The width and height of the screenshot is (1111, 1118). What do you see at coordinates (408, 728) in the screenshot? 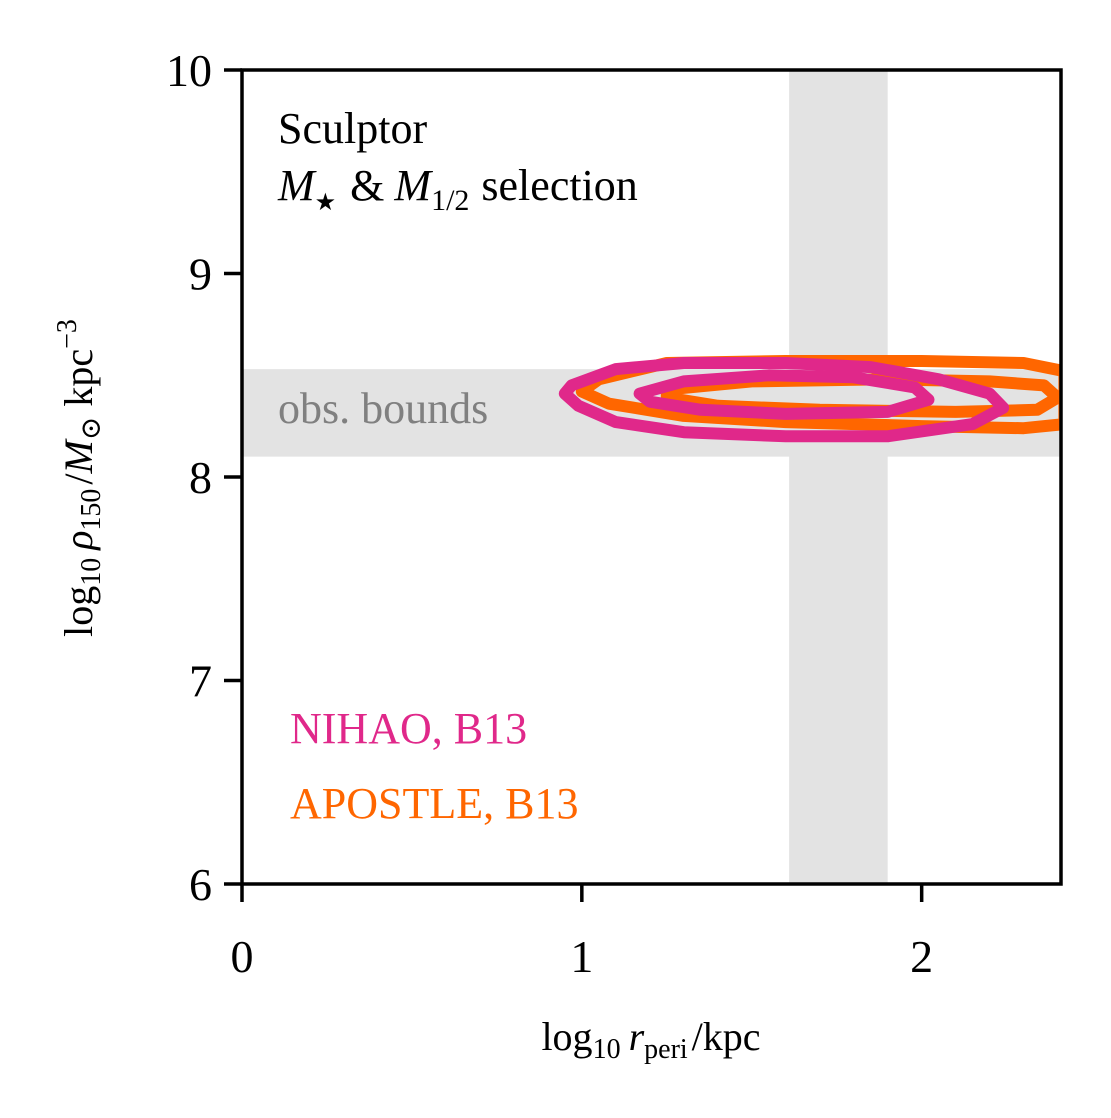
I see `legend-entry-nihao: NIHAO, B13` at bounding box center [408, 728].